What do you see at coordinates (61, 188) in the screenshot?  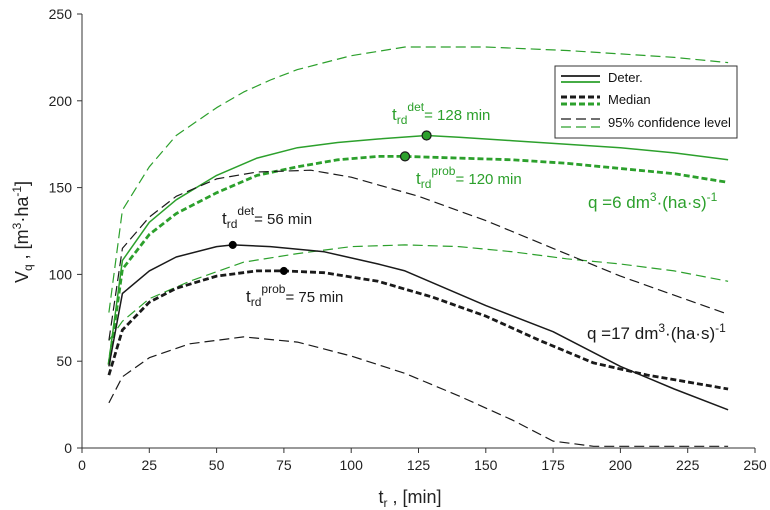 I see `y-tick-label: 150` at bounding box center [61, 188].